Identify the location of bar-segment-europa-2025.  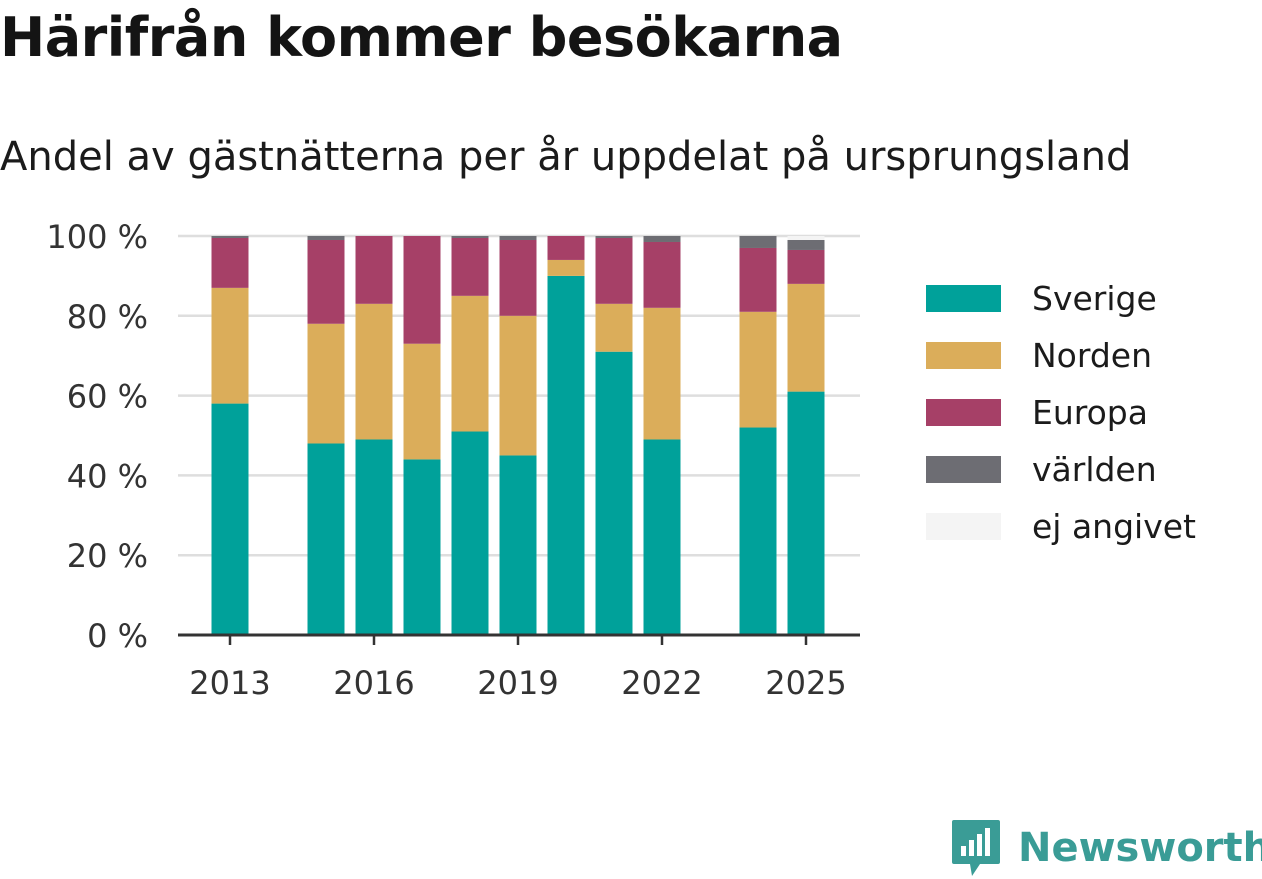
(806, 266).